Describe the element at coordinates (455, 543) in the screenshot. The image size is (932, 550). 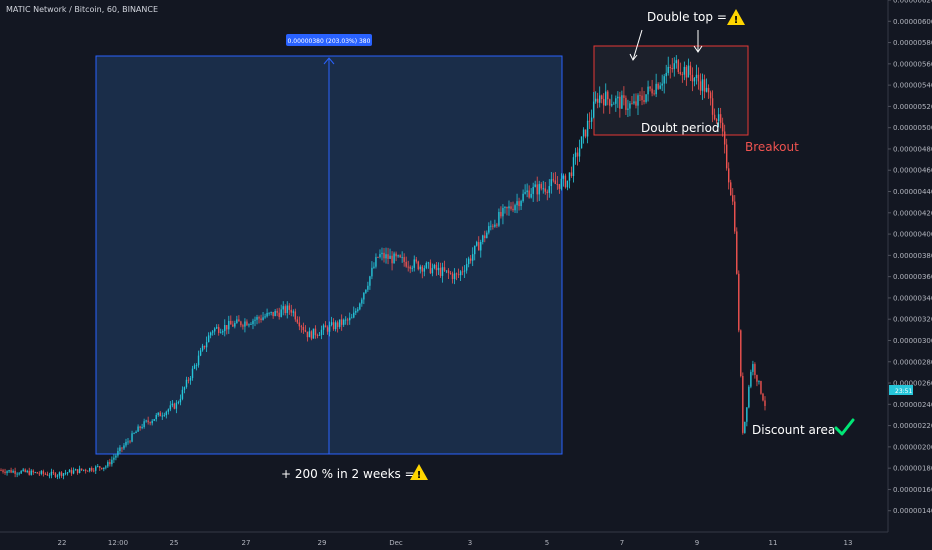
I see `time-axis: 22 12:00 25 27 29 Dec 3 5 7 9 11 13` at that location.